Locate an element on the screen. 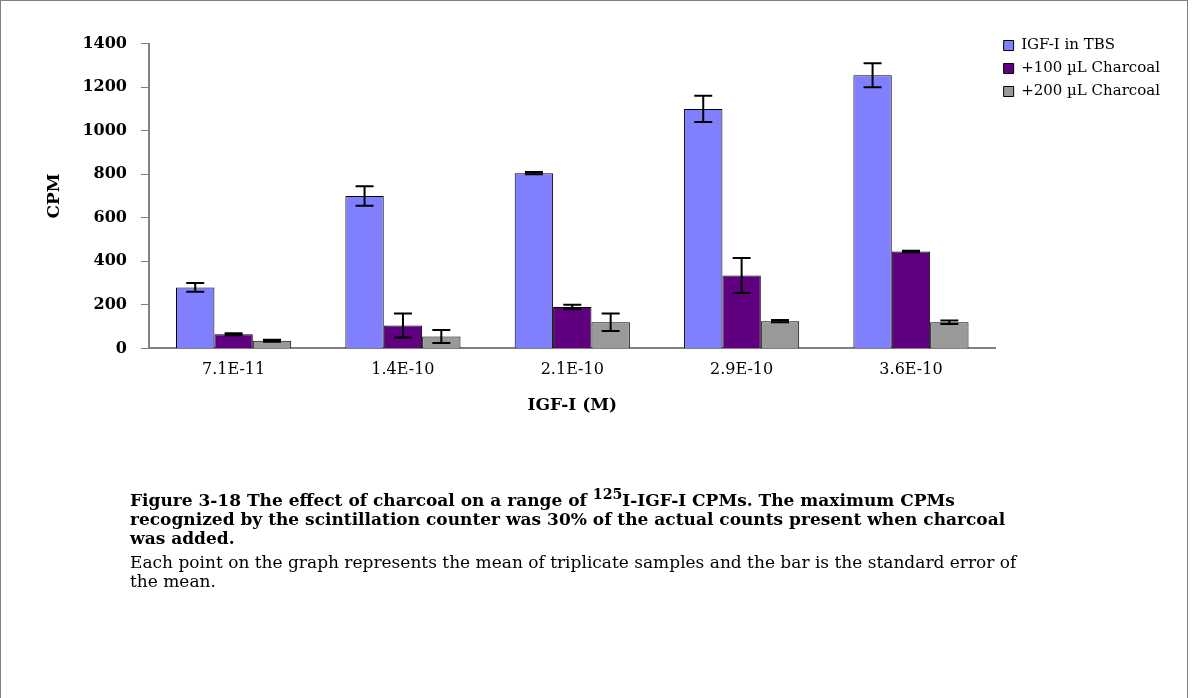 Image resolution: width=1195 pixels, height=698 pixels. x-tick-label: 2.1E-10 is located at coordinates (572, 369).